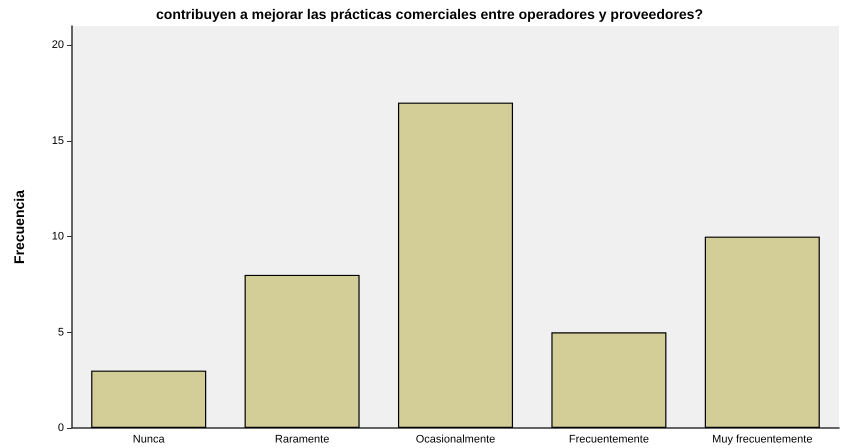 The height and width of the screenshot is (448, 859). Describe the element at coordinates (58, 45) in the screenshot. I see `y-tick-label: 20` at that location.